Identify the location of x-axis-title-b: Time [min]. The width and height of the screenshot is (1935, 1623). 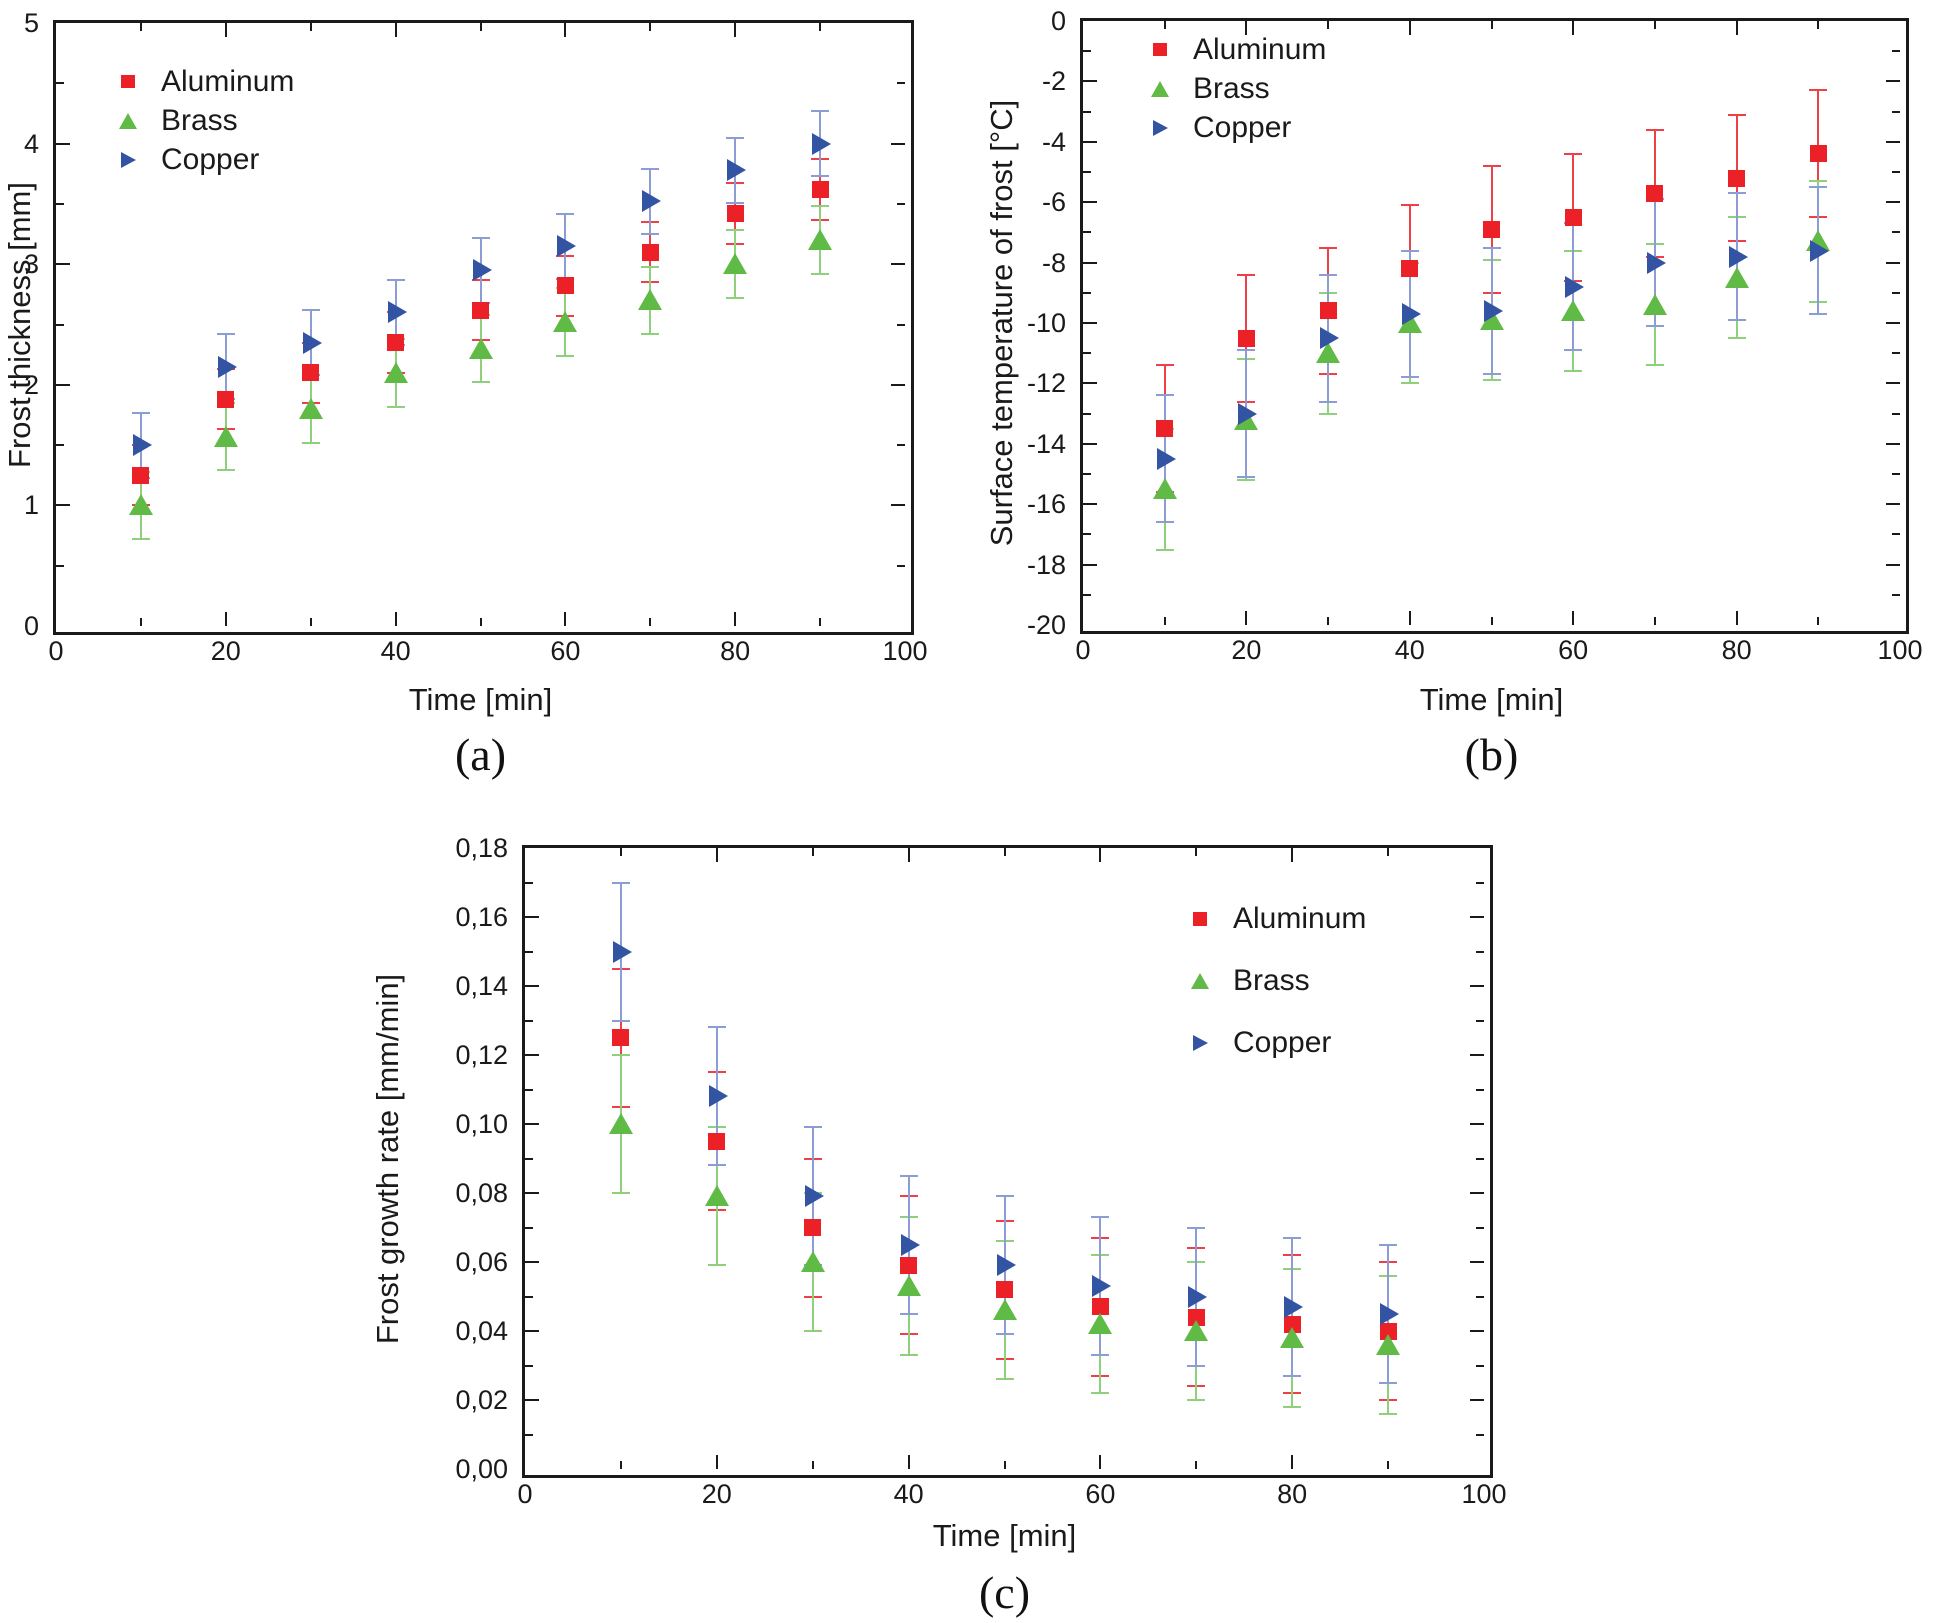
(1491, 699).